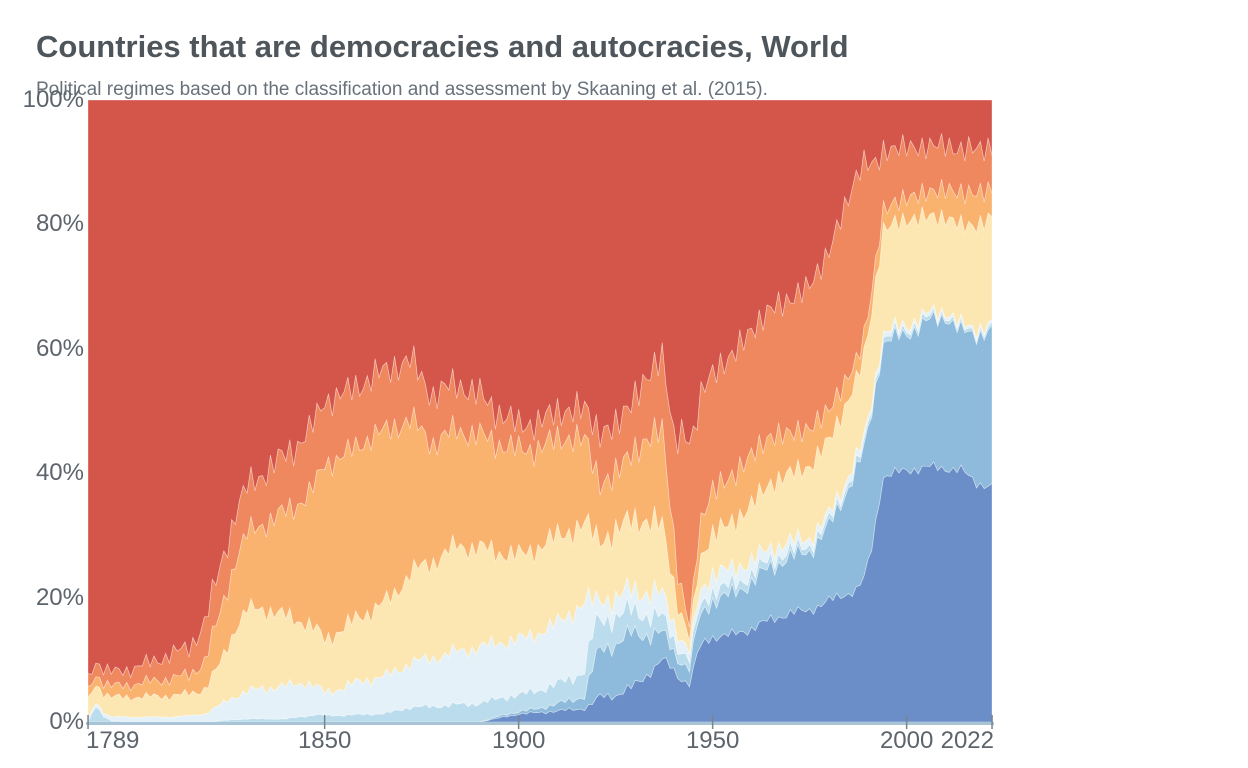 The image size is (1248, 768). What do you see at coordinates (53, 99) in the screenshot?
I see `y-axis-tick-label: 100%` at bounding box center [53, 99].